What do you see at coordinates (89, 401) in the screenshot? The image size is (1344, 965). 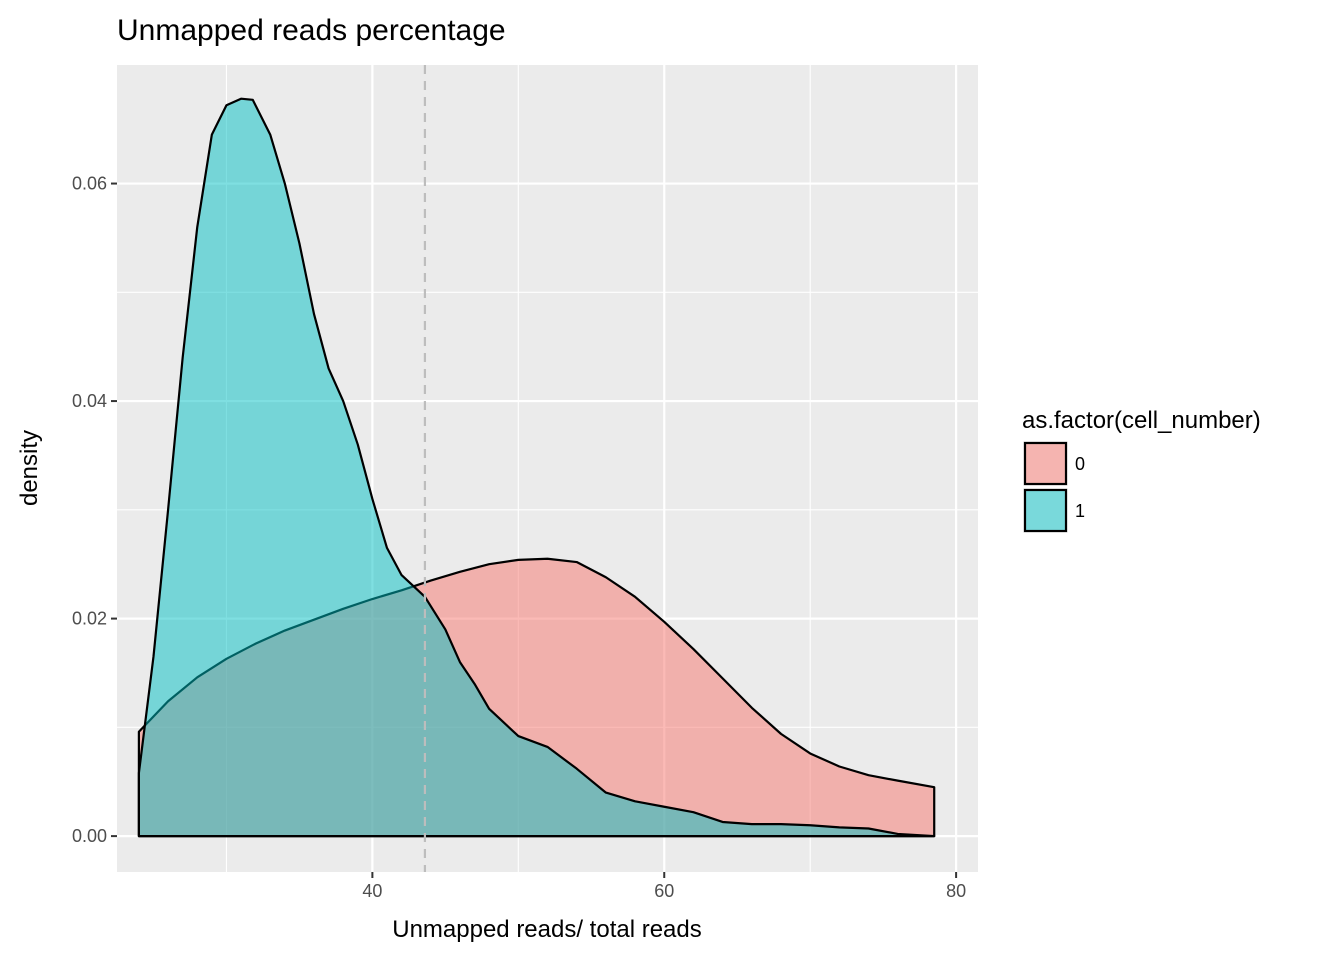 I see `y-tick-label: 0.04` at bounding box center [89, 401].